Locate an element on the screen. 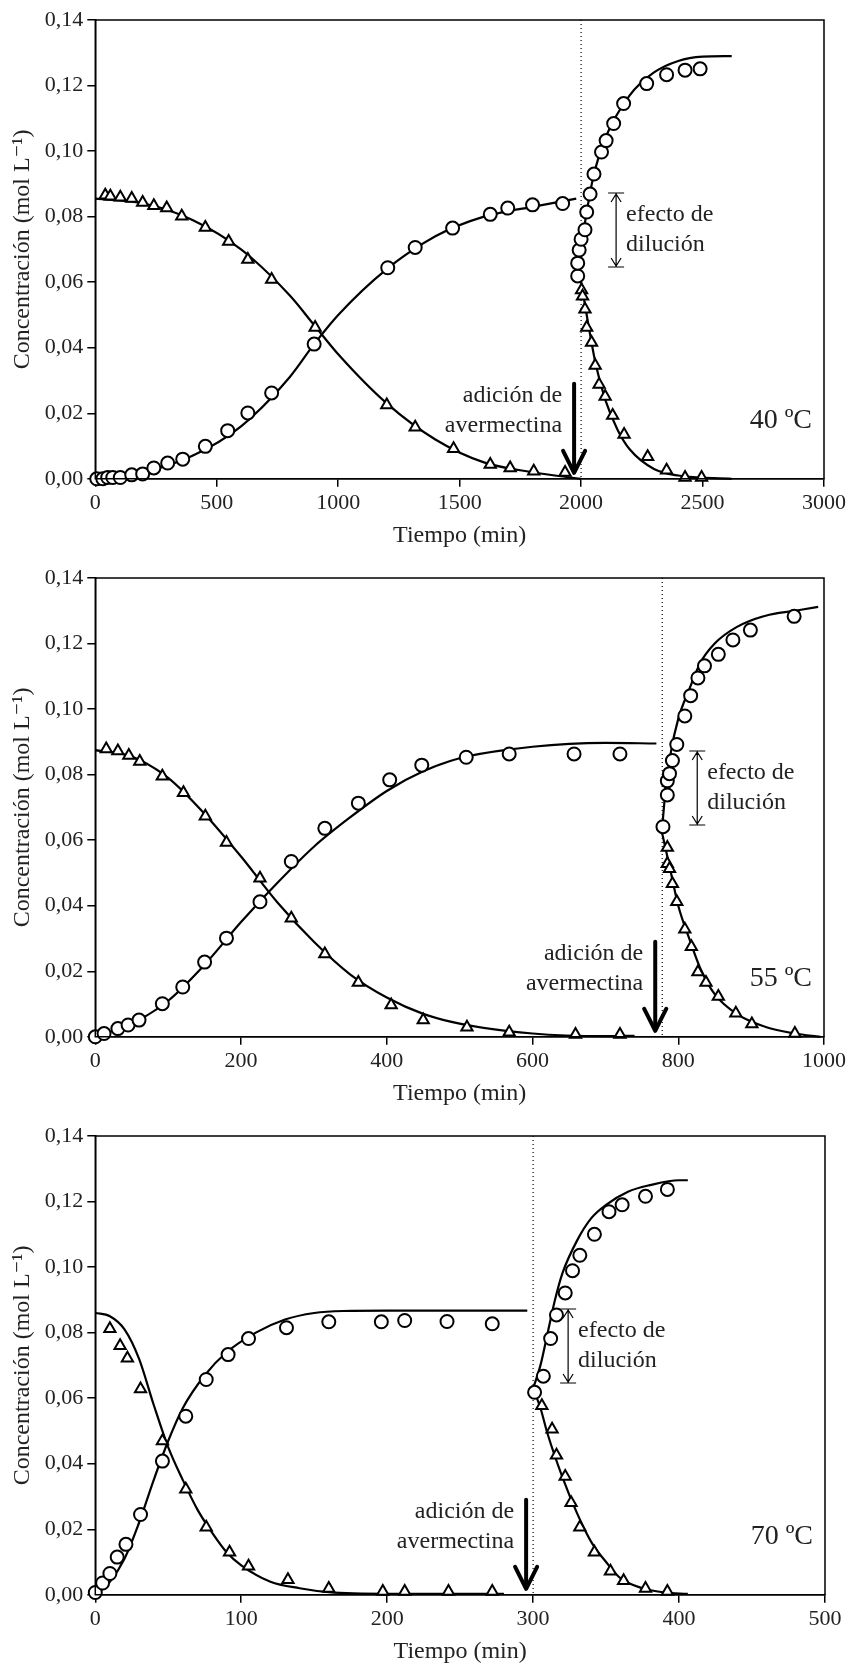 The height and width of the screenshot is (1675, 849). x-tick-label: 3000 is located at coordinates (824, 501).